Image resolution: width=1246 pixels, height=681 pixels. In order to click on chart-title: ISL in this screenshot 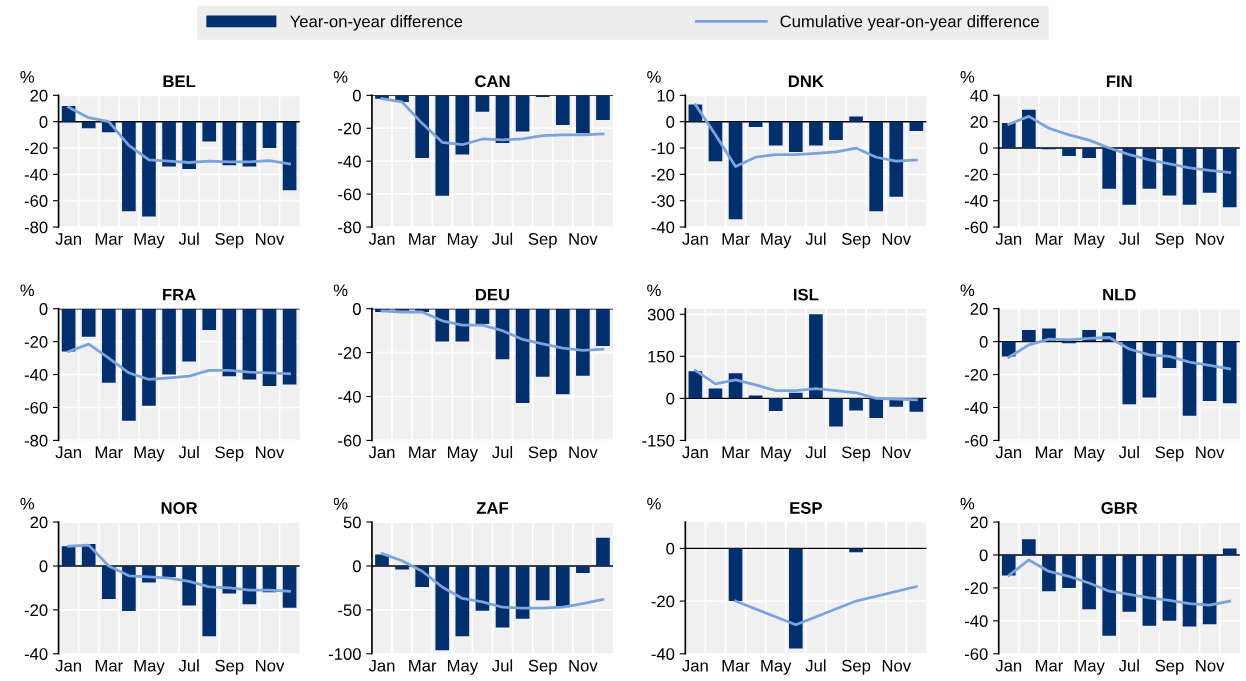, I will do `click(806, 294)`.